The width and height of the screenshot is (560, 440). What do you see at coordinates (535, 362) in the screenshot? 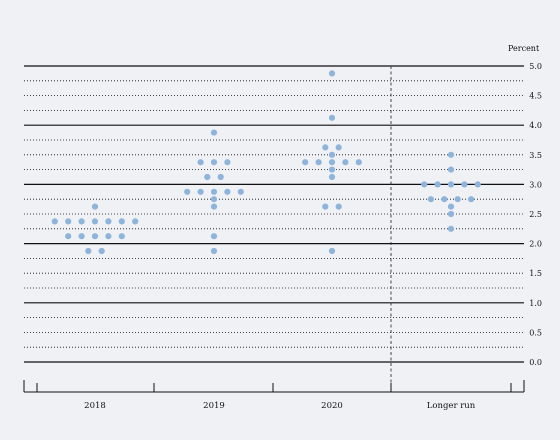
I see `y-tick-label: 0.0` at bounding box center [535, 362].